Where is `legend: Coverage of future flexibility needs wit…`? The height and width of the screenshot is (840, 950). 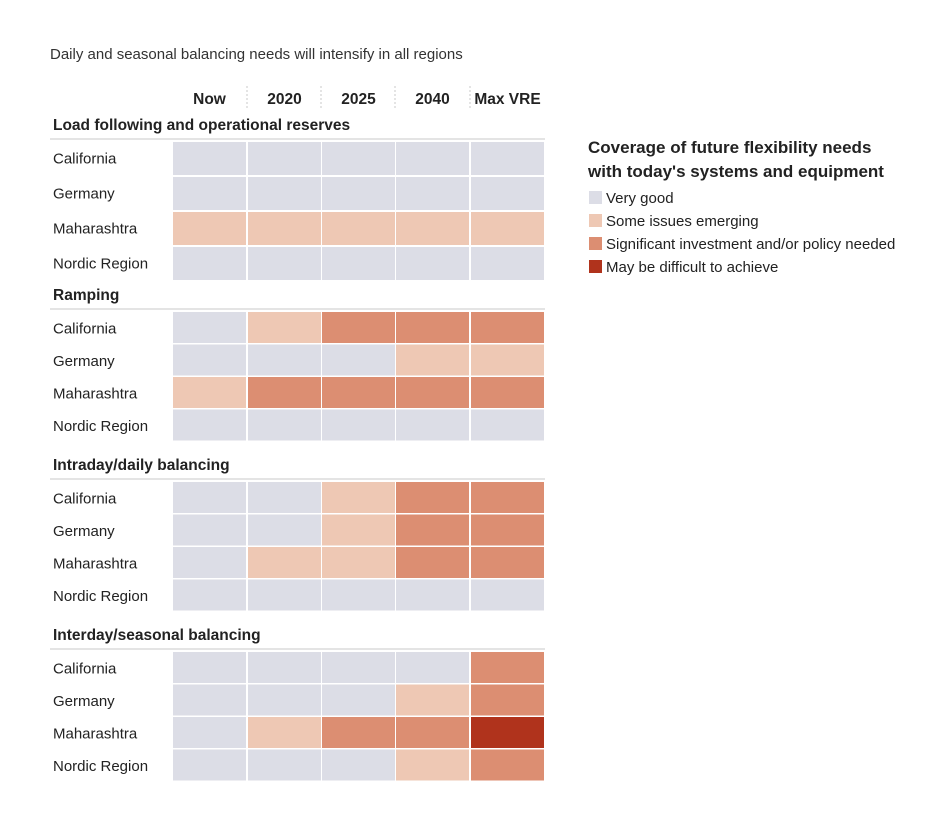 legend: Coverage of future flexibility needs wit… is located at coordinates (741, 207).